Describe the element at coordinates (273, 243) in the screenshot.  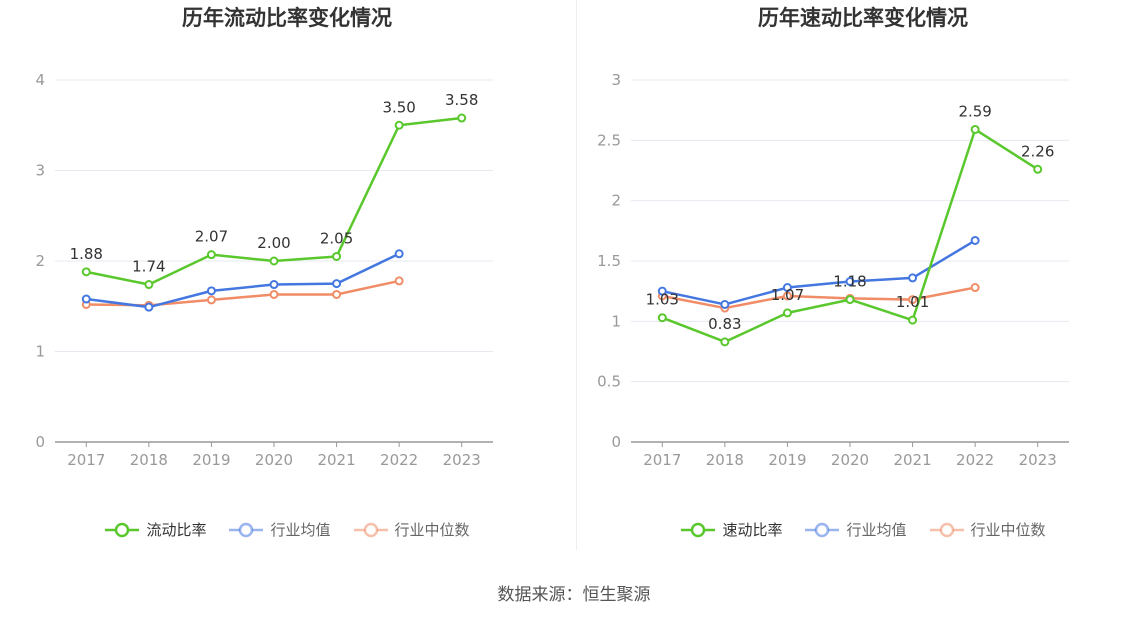
I see `data-label: 2.00` at that location.